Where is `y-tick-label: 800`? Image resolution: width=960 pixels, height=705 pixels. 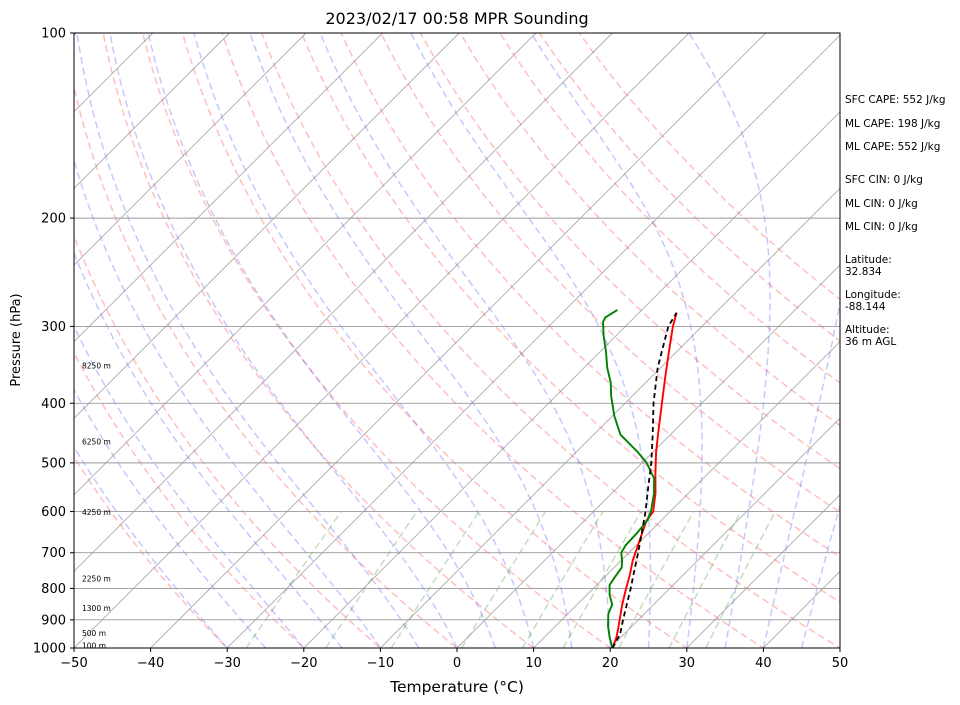
y-tick-label: 800 is located at coordinates (53, 589).